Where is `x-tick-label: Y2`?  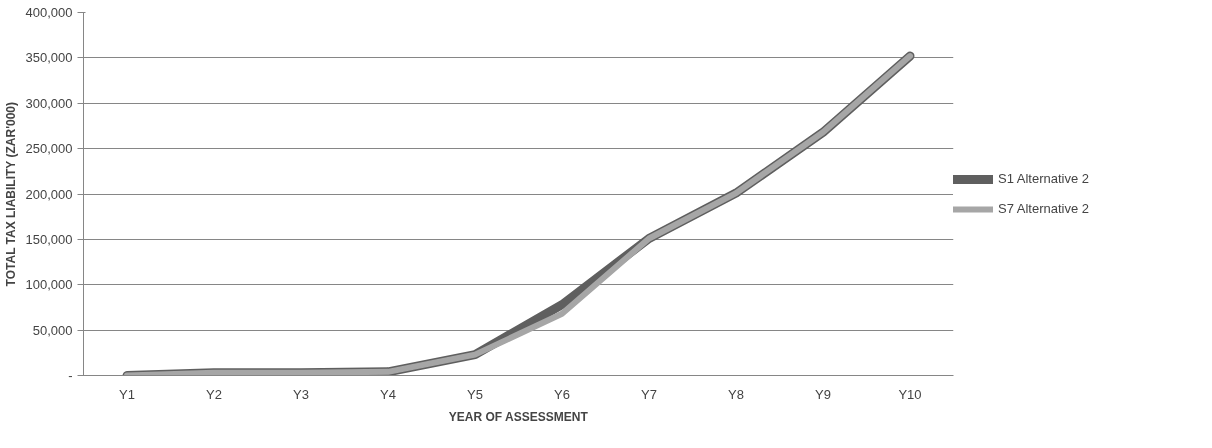 x-tick-label: Y2 is located at coordinates (214, 394).